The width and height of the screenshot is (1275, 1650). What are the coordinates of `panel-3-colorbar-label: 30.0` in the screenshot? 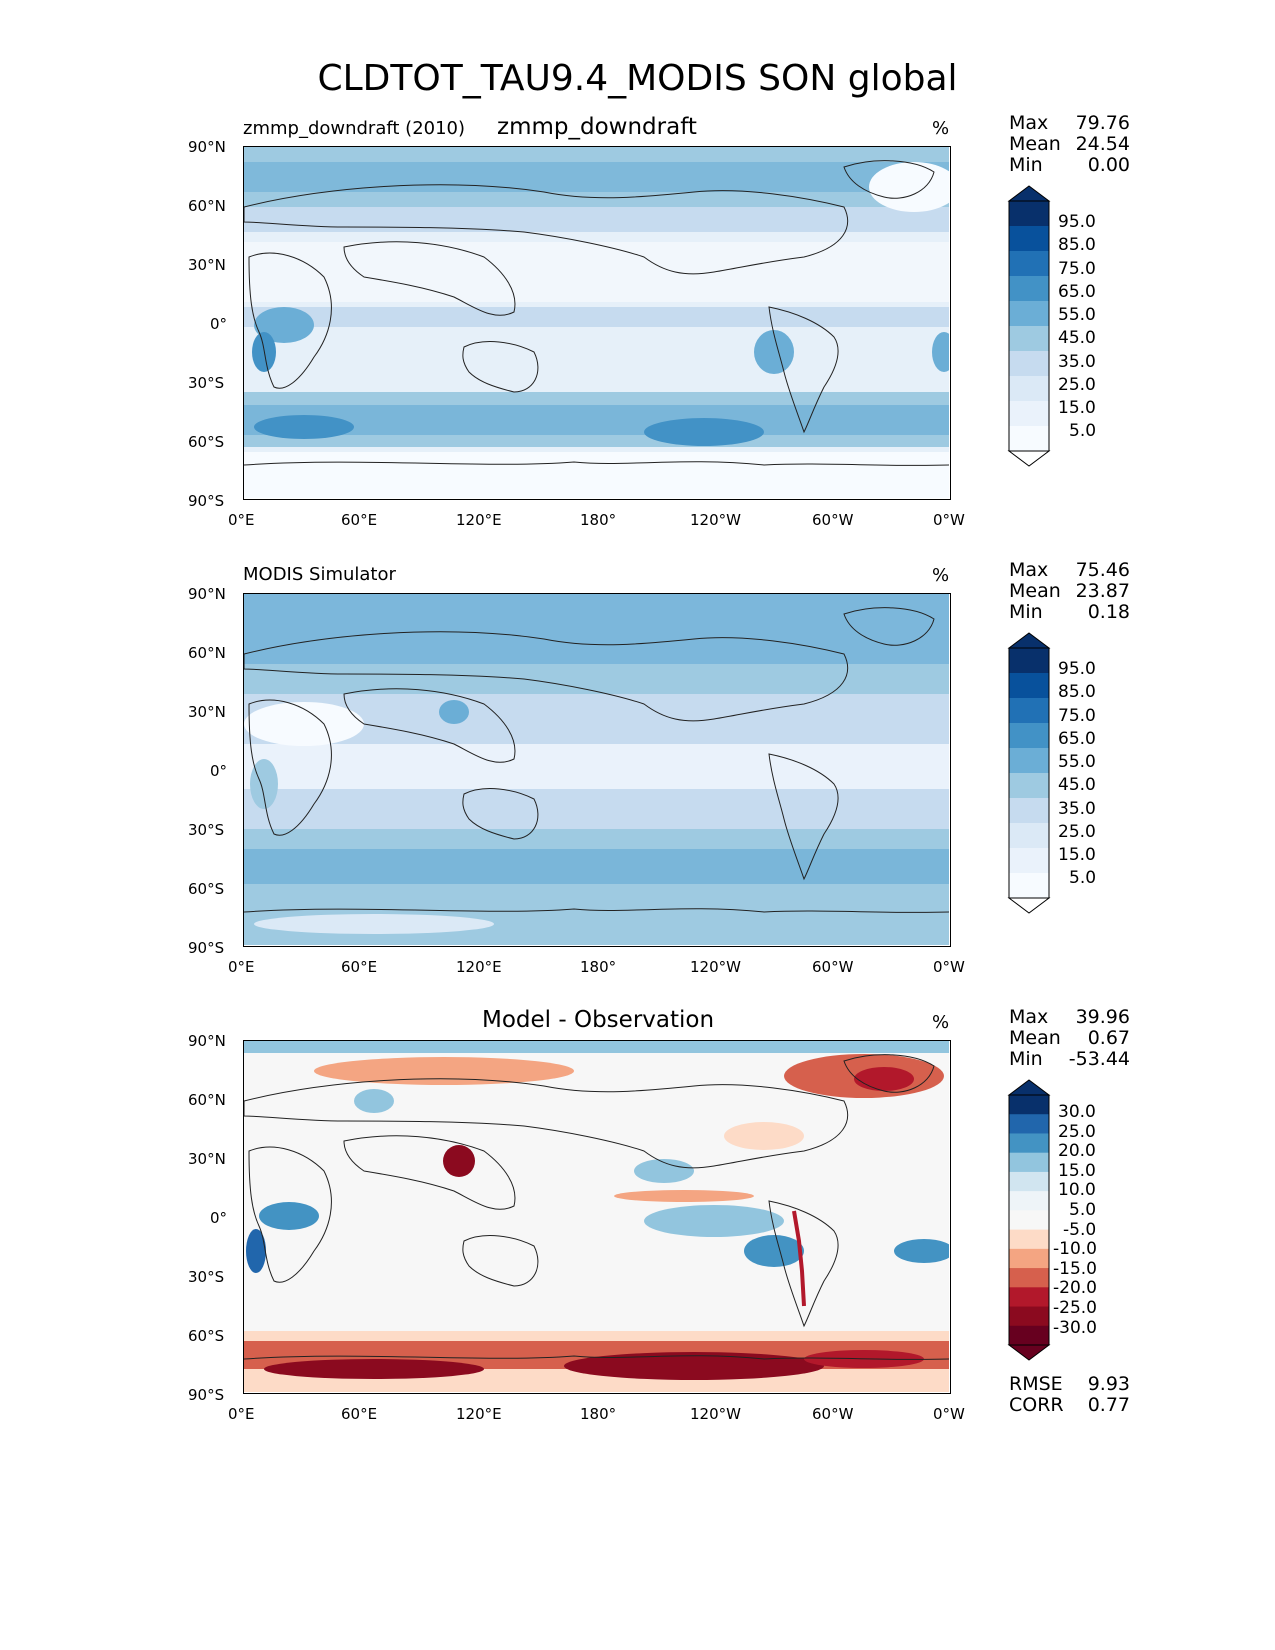 It's located at (1077, 1112).